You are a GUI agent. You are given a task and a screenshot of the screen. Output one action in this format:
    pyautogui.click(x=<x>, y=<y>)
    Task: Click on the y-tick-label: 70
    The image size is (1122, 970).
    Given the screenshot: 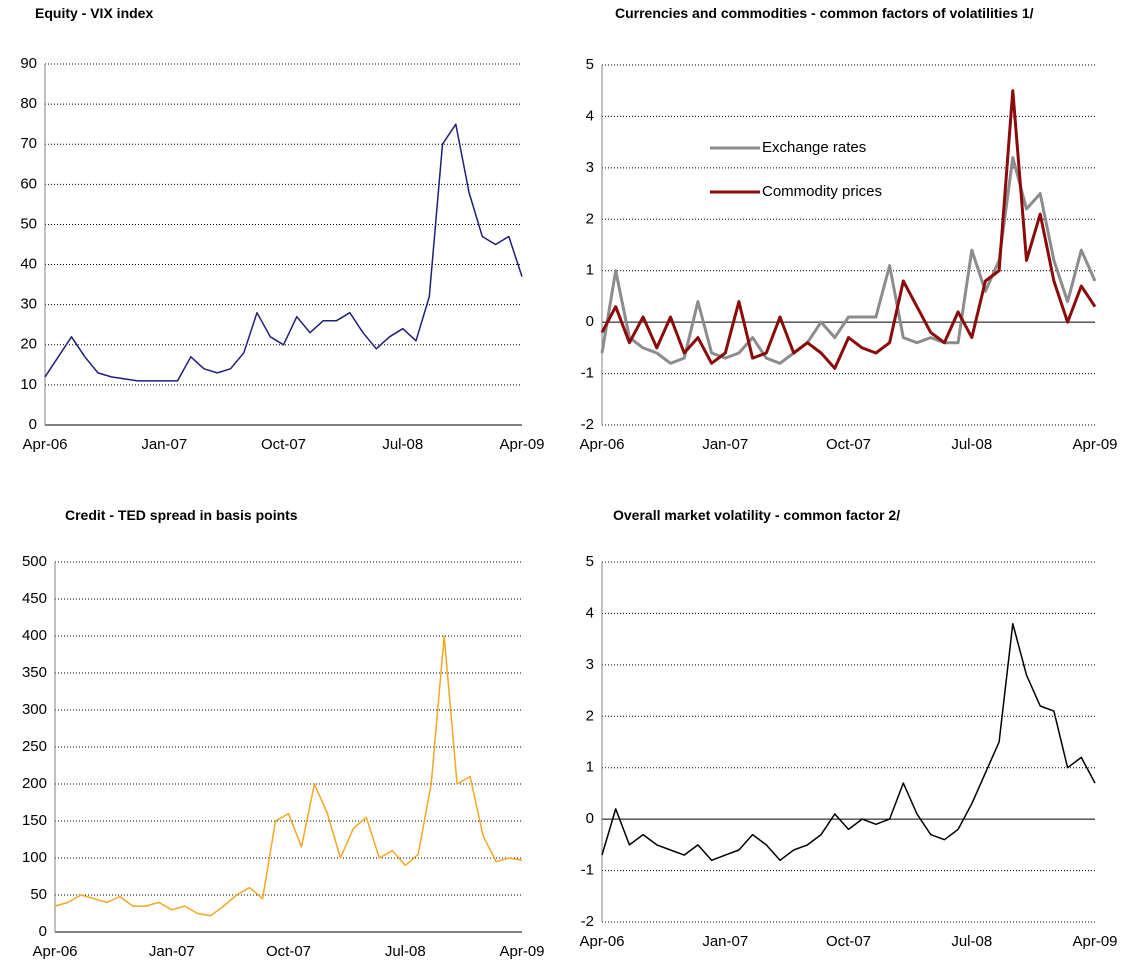 What is the action you would take?
    pyautogui.click(x=28, y=143)
    